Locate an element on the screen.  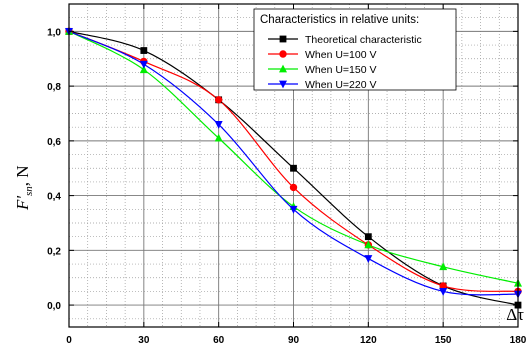
x-tick-label: 90 is located at coordinates (294, 340).